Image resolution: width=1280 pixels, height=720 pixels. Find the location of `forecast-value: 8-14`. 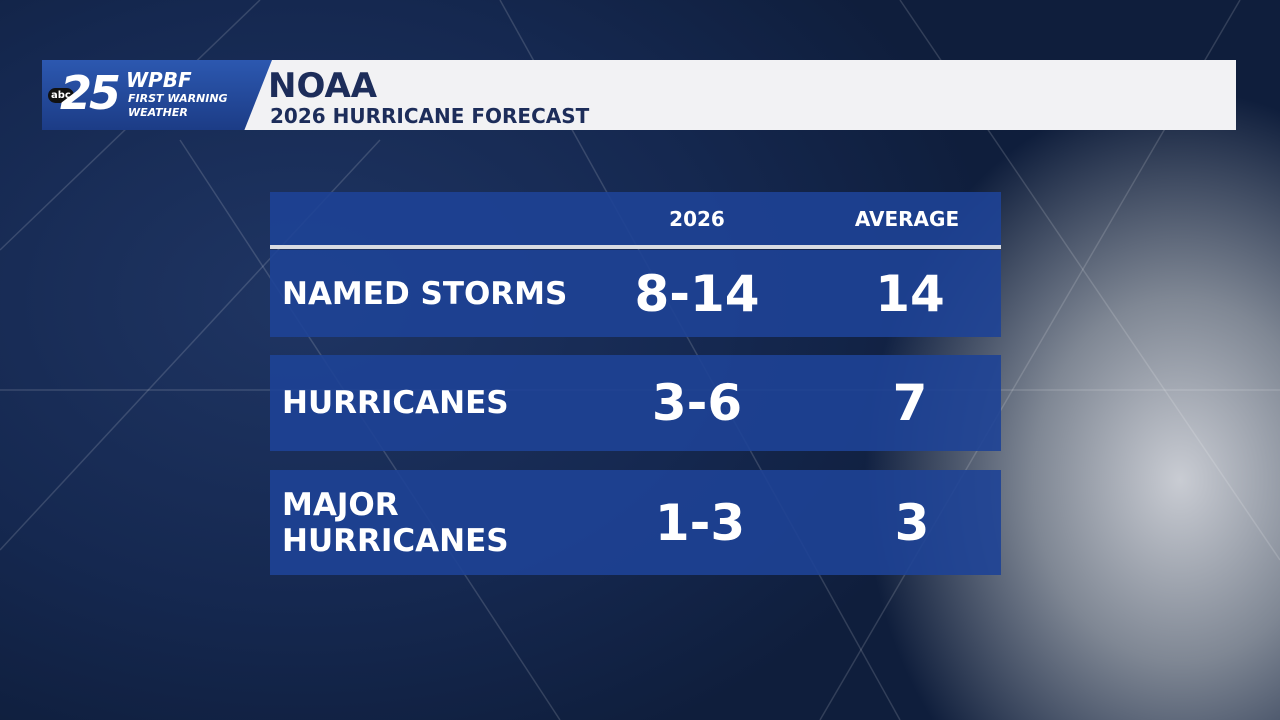

forecast-value: 8-14 is located at coordinates (697, 293).